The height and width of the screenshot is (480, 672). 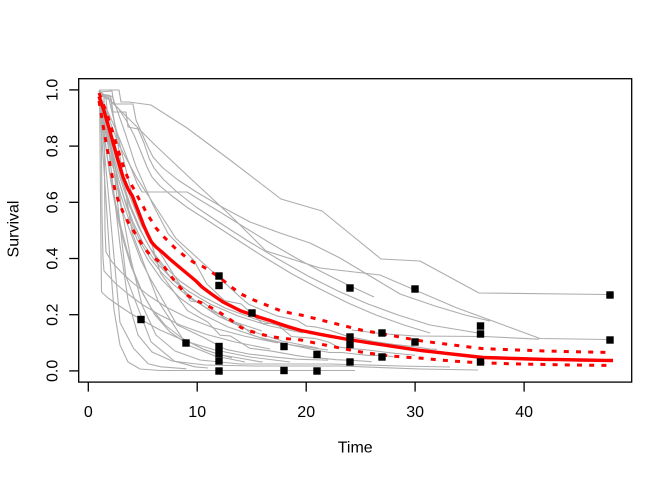 What do you see at coordinates (306, 412) in the screenshot?
I see `svg-text: 20` at bounding box center [306, 412].